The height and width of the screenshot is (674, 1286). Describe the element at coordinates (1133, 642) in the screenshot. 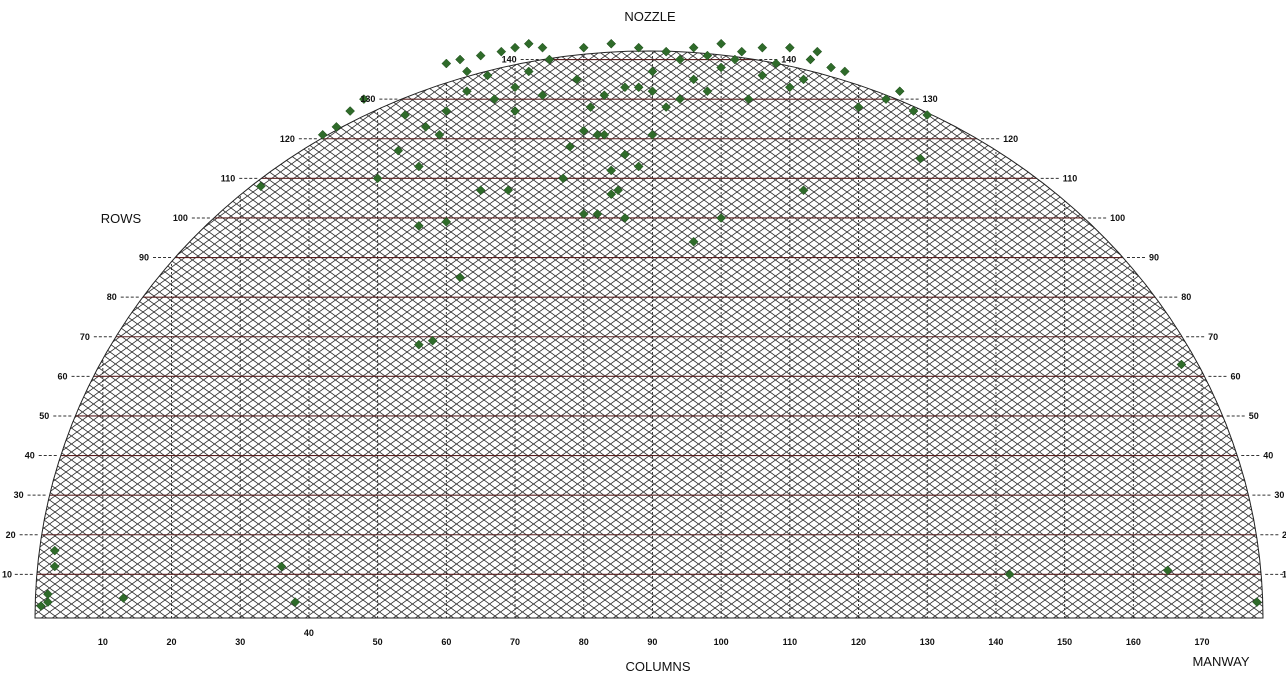

I see `column-tick-label: 160` at that location.